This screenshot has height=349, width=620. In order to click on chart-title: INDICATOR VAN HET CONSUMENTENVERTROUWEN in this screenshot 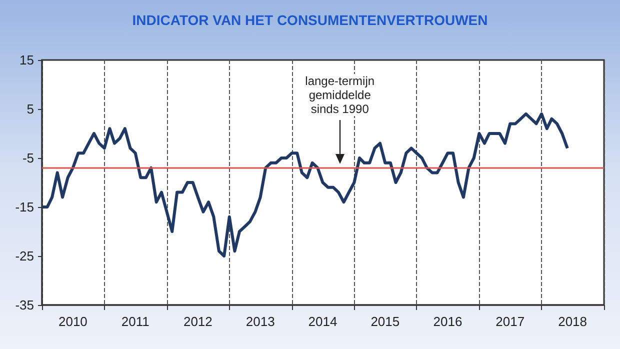, I will do `click(310, 20)`.